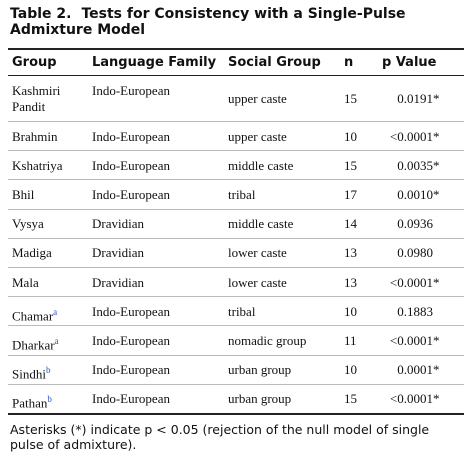 The width and height of the screenshot is (474, 453). Describe the element at coordinates (349, 62) in the screenshot. I see `header-cell: n` at that location.